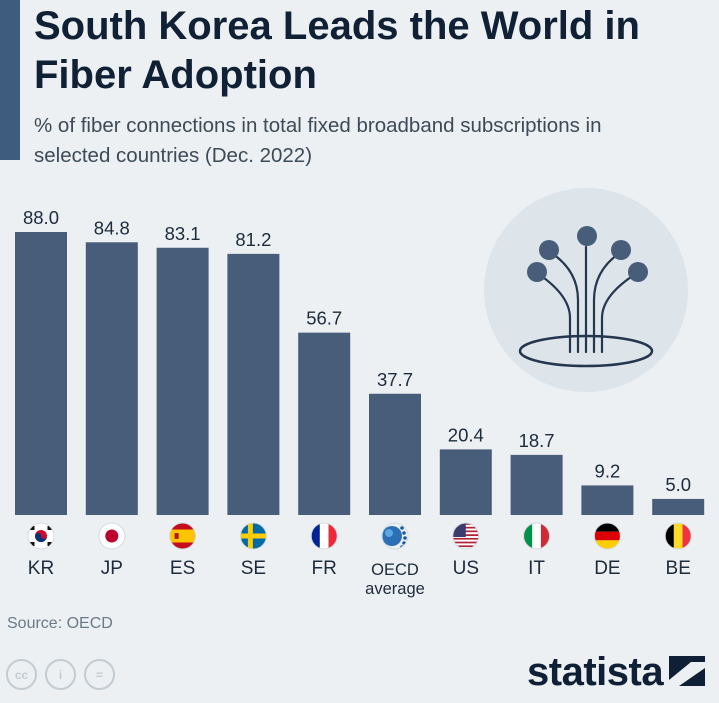  Describe the element at coordinates (678, 568) in the screenshot. I see `category-label: BE` at that location.